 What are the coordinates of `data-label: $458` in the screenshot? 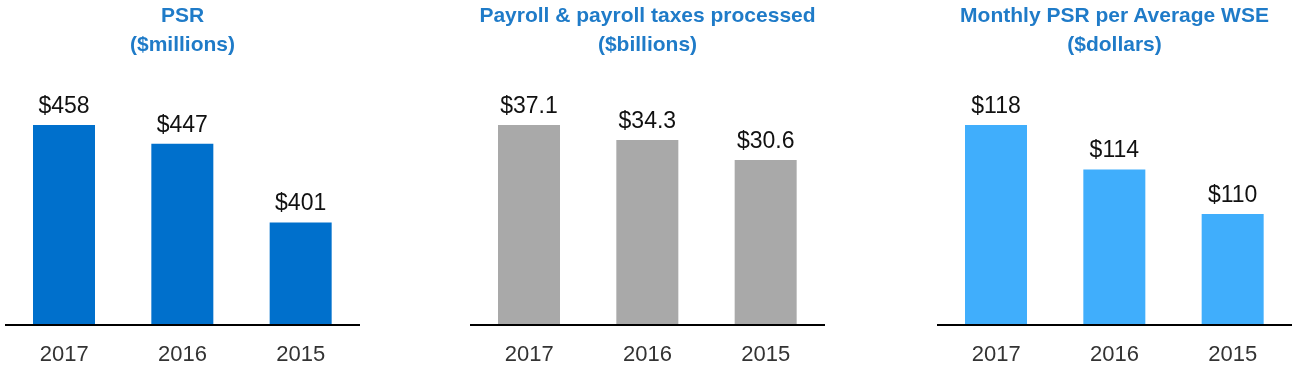 It's located at (64, 105).